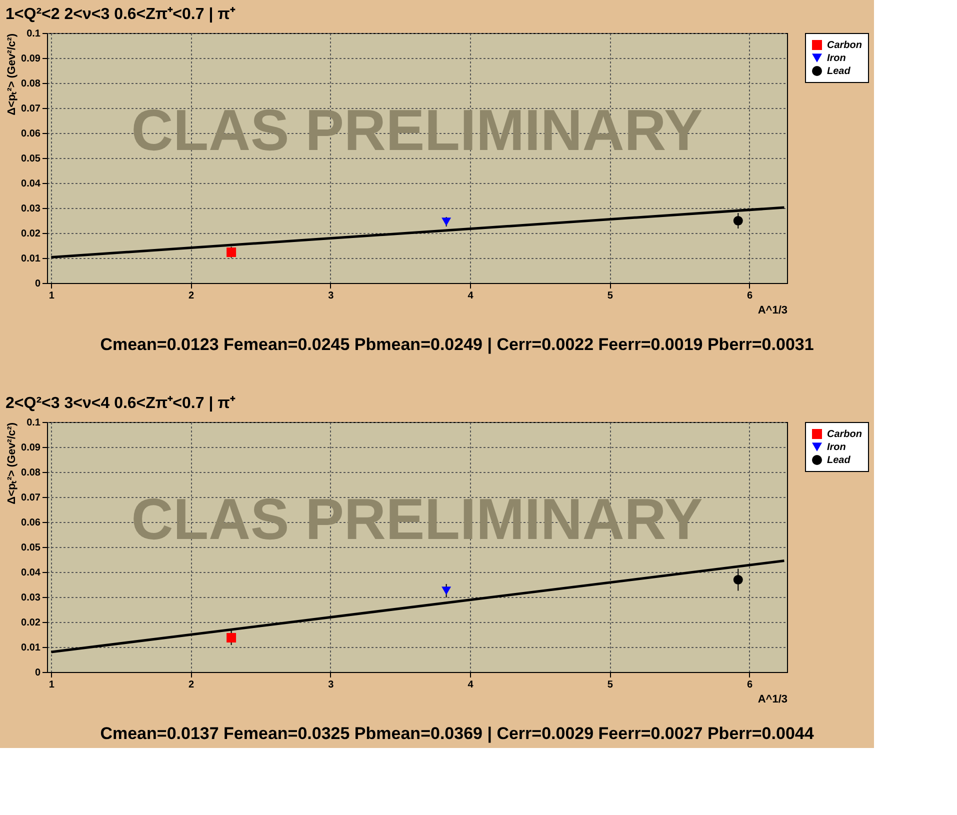 The image size is (957, 815). Describe the element at coordinates (457, 344) in the screenshot. I see `text: Cmean=0.0123 Femean=0.0245 Pbmean=0.0249 | Cerr=0.0022 Feerr=0.0019 Pberr=0.0031` at that location.